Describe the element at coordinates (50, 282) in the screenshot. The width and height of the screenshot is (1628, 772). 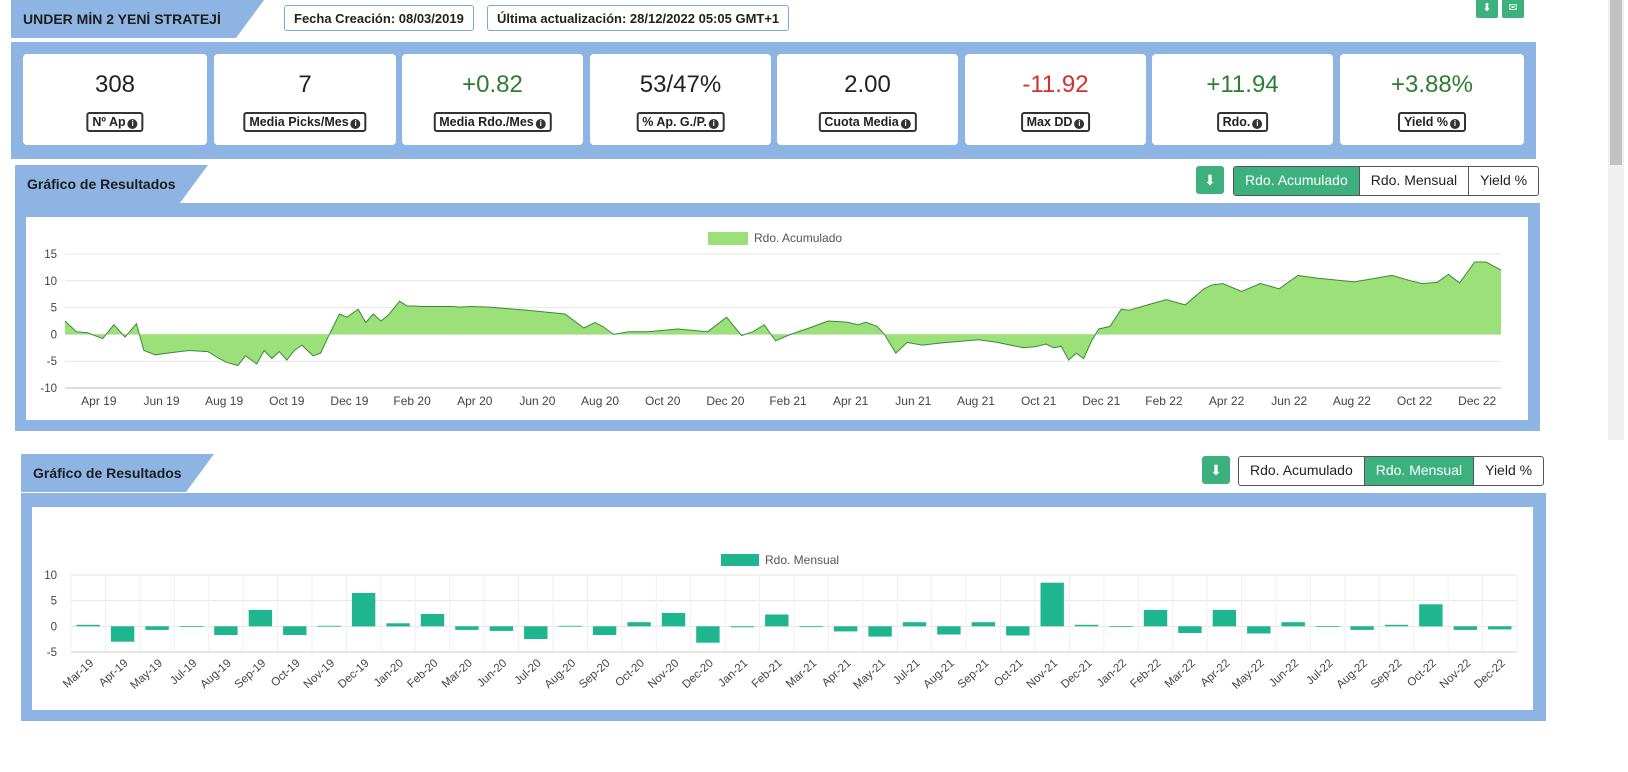
I see `y-tick-label: 10` at that location.